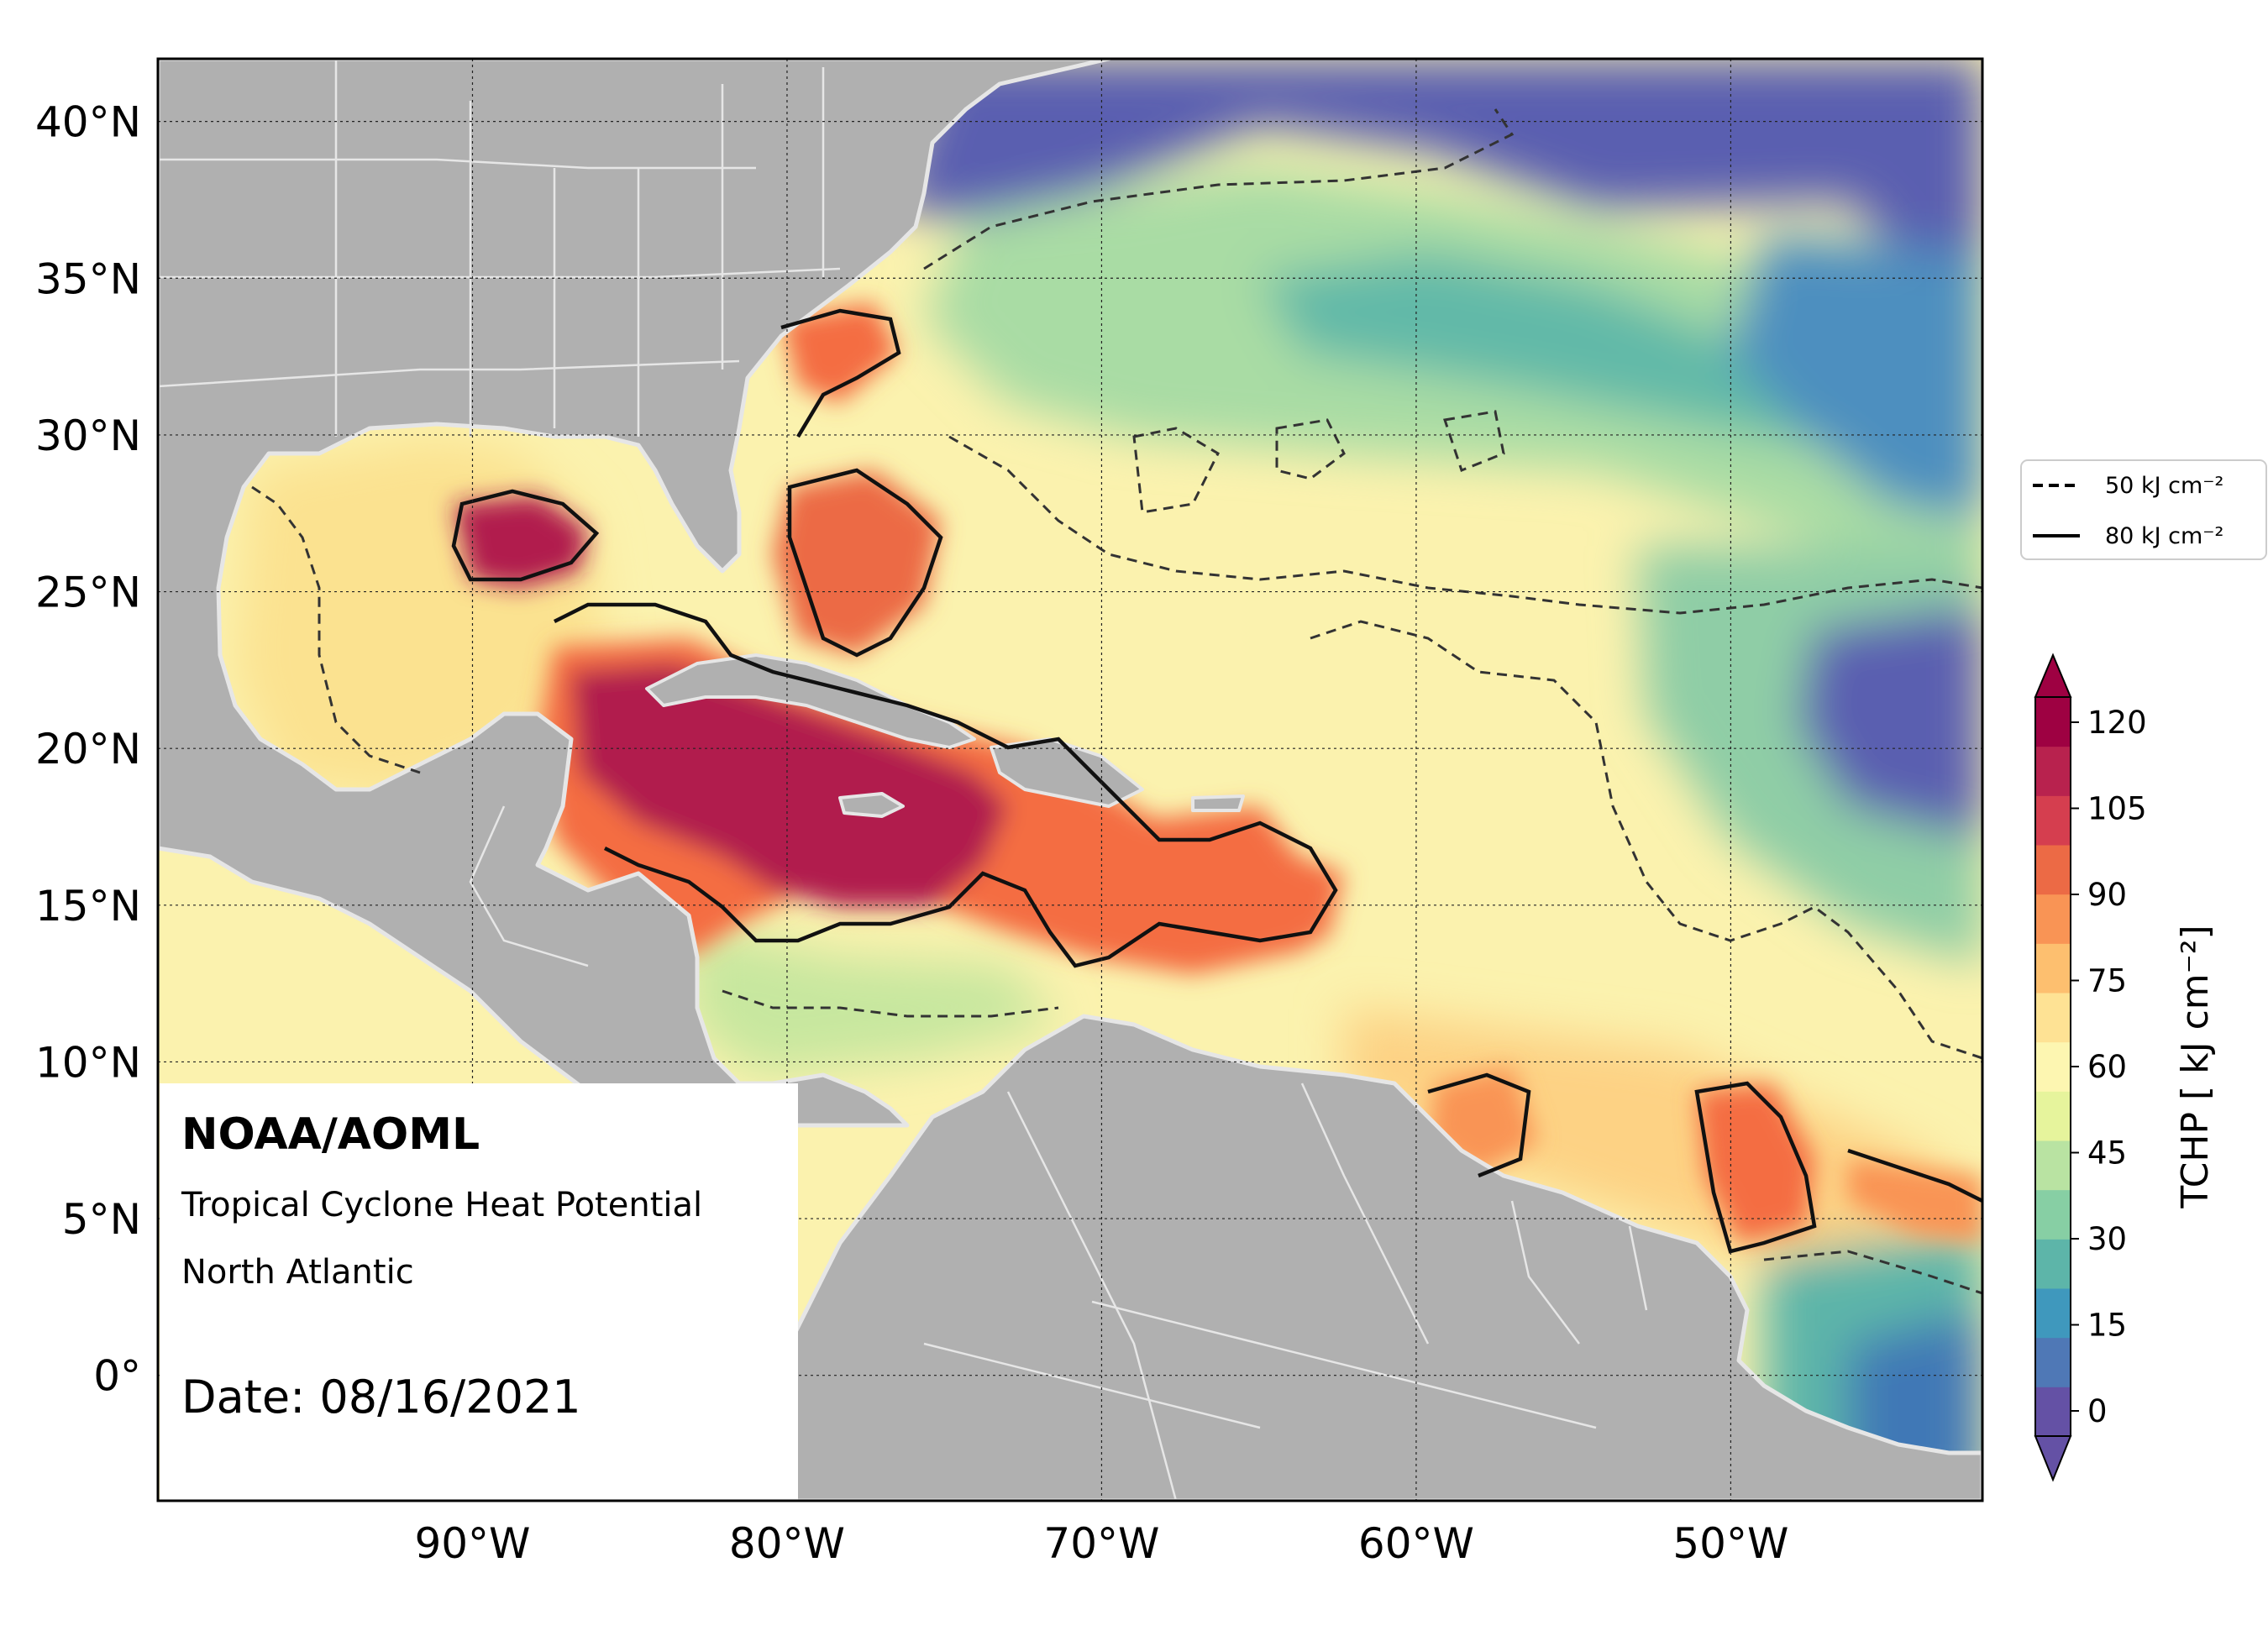 Image resolution: width=2268 pixels, height=1641 pixels. Describe the element at coordinates (2107, 981) in the screenshot. I see `colorbar-tick-label: 75` at that location.